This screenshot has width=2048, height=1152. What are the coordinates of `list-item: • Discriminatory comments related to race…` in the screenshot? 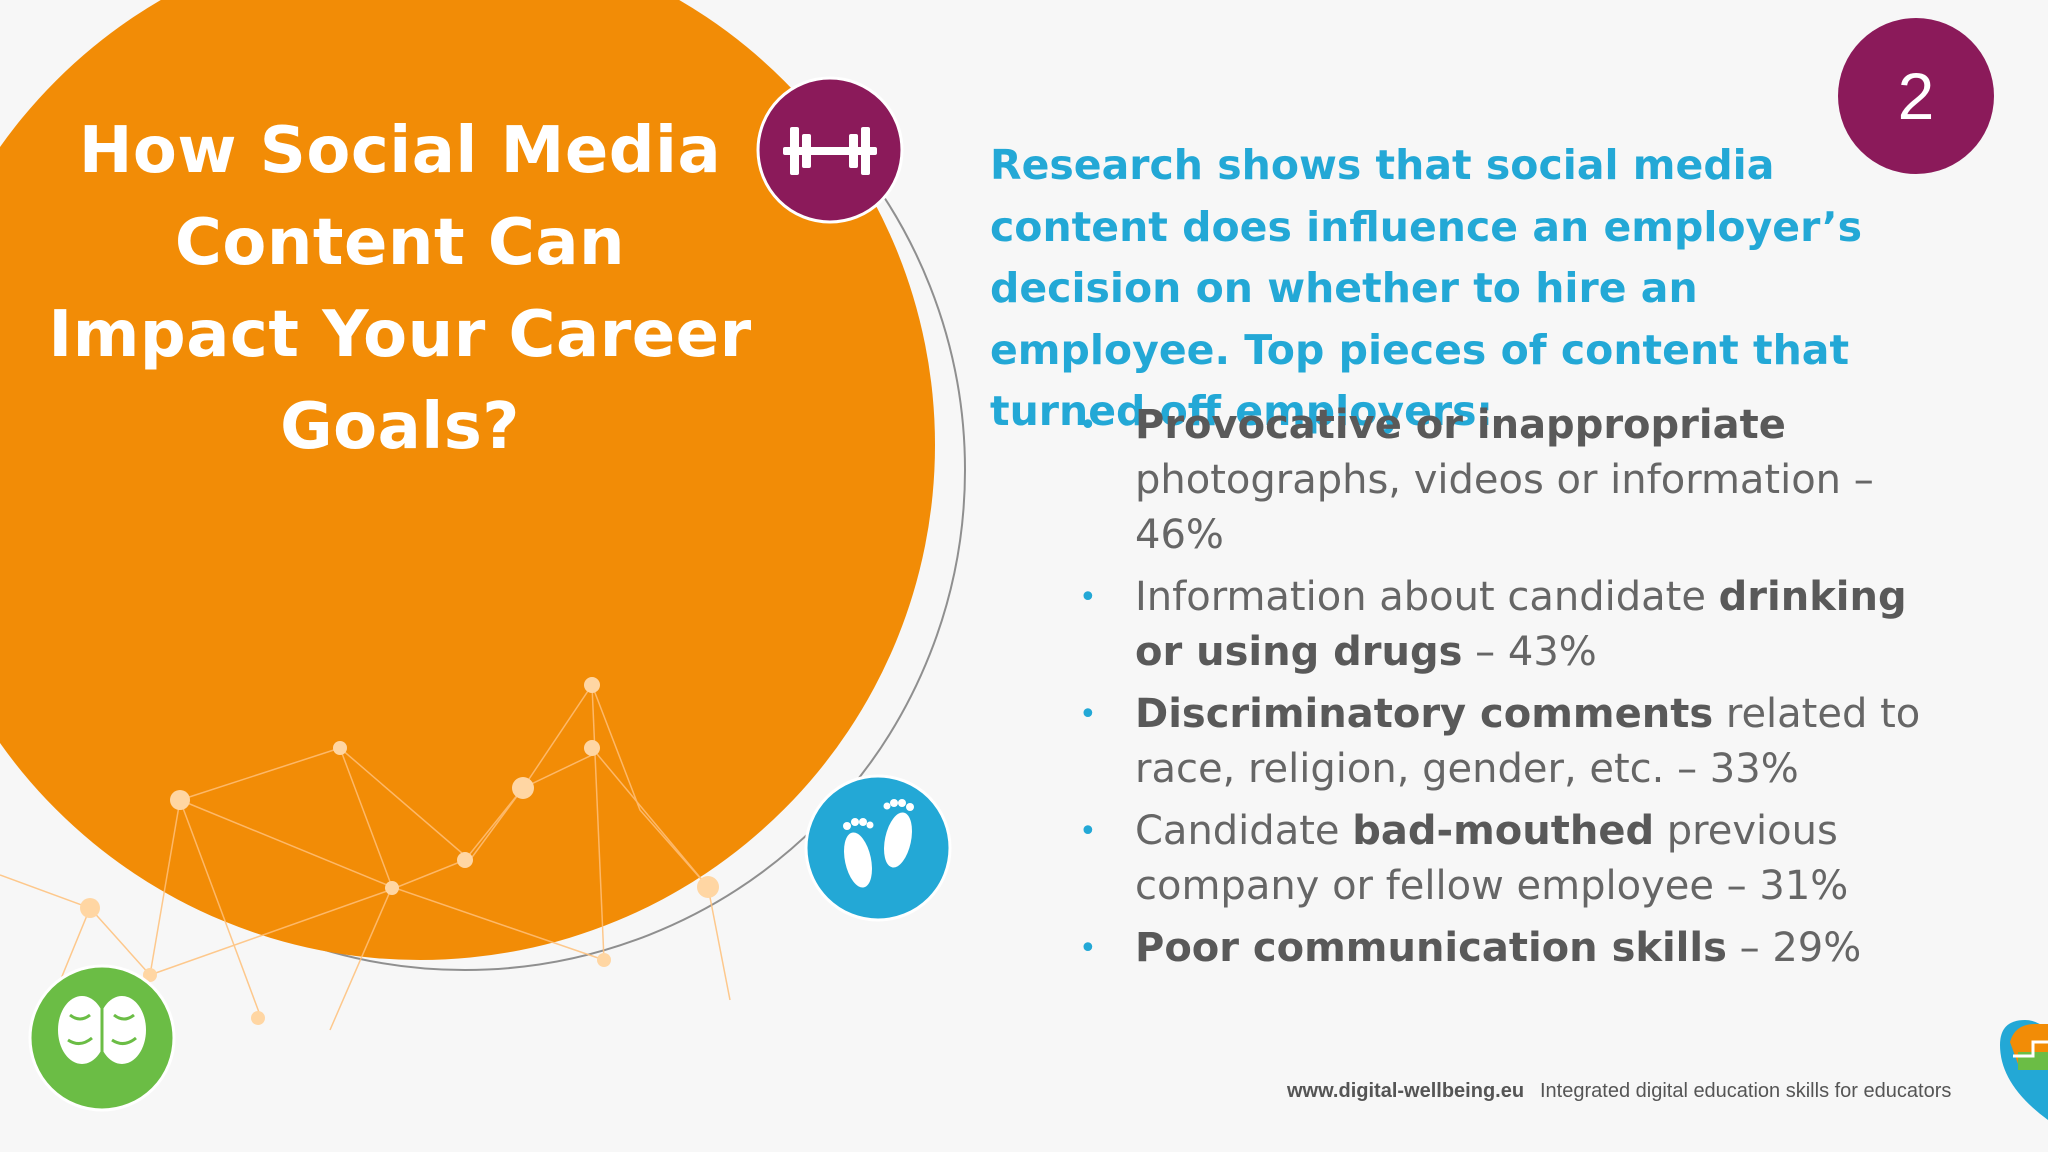 It's located at (1515, 742).